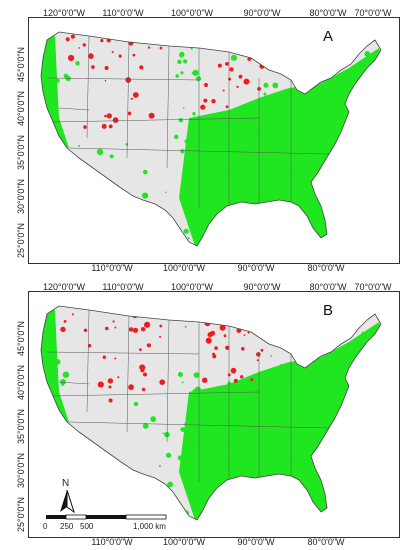 Image resolution: width=412 pixels, height=550 pixels. What do you see at coordinates (328, 310) in the screenshot?
I see `panel-label: B` at bounding box center [328, 310].